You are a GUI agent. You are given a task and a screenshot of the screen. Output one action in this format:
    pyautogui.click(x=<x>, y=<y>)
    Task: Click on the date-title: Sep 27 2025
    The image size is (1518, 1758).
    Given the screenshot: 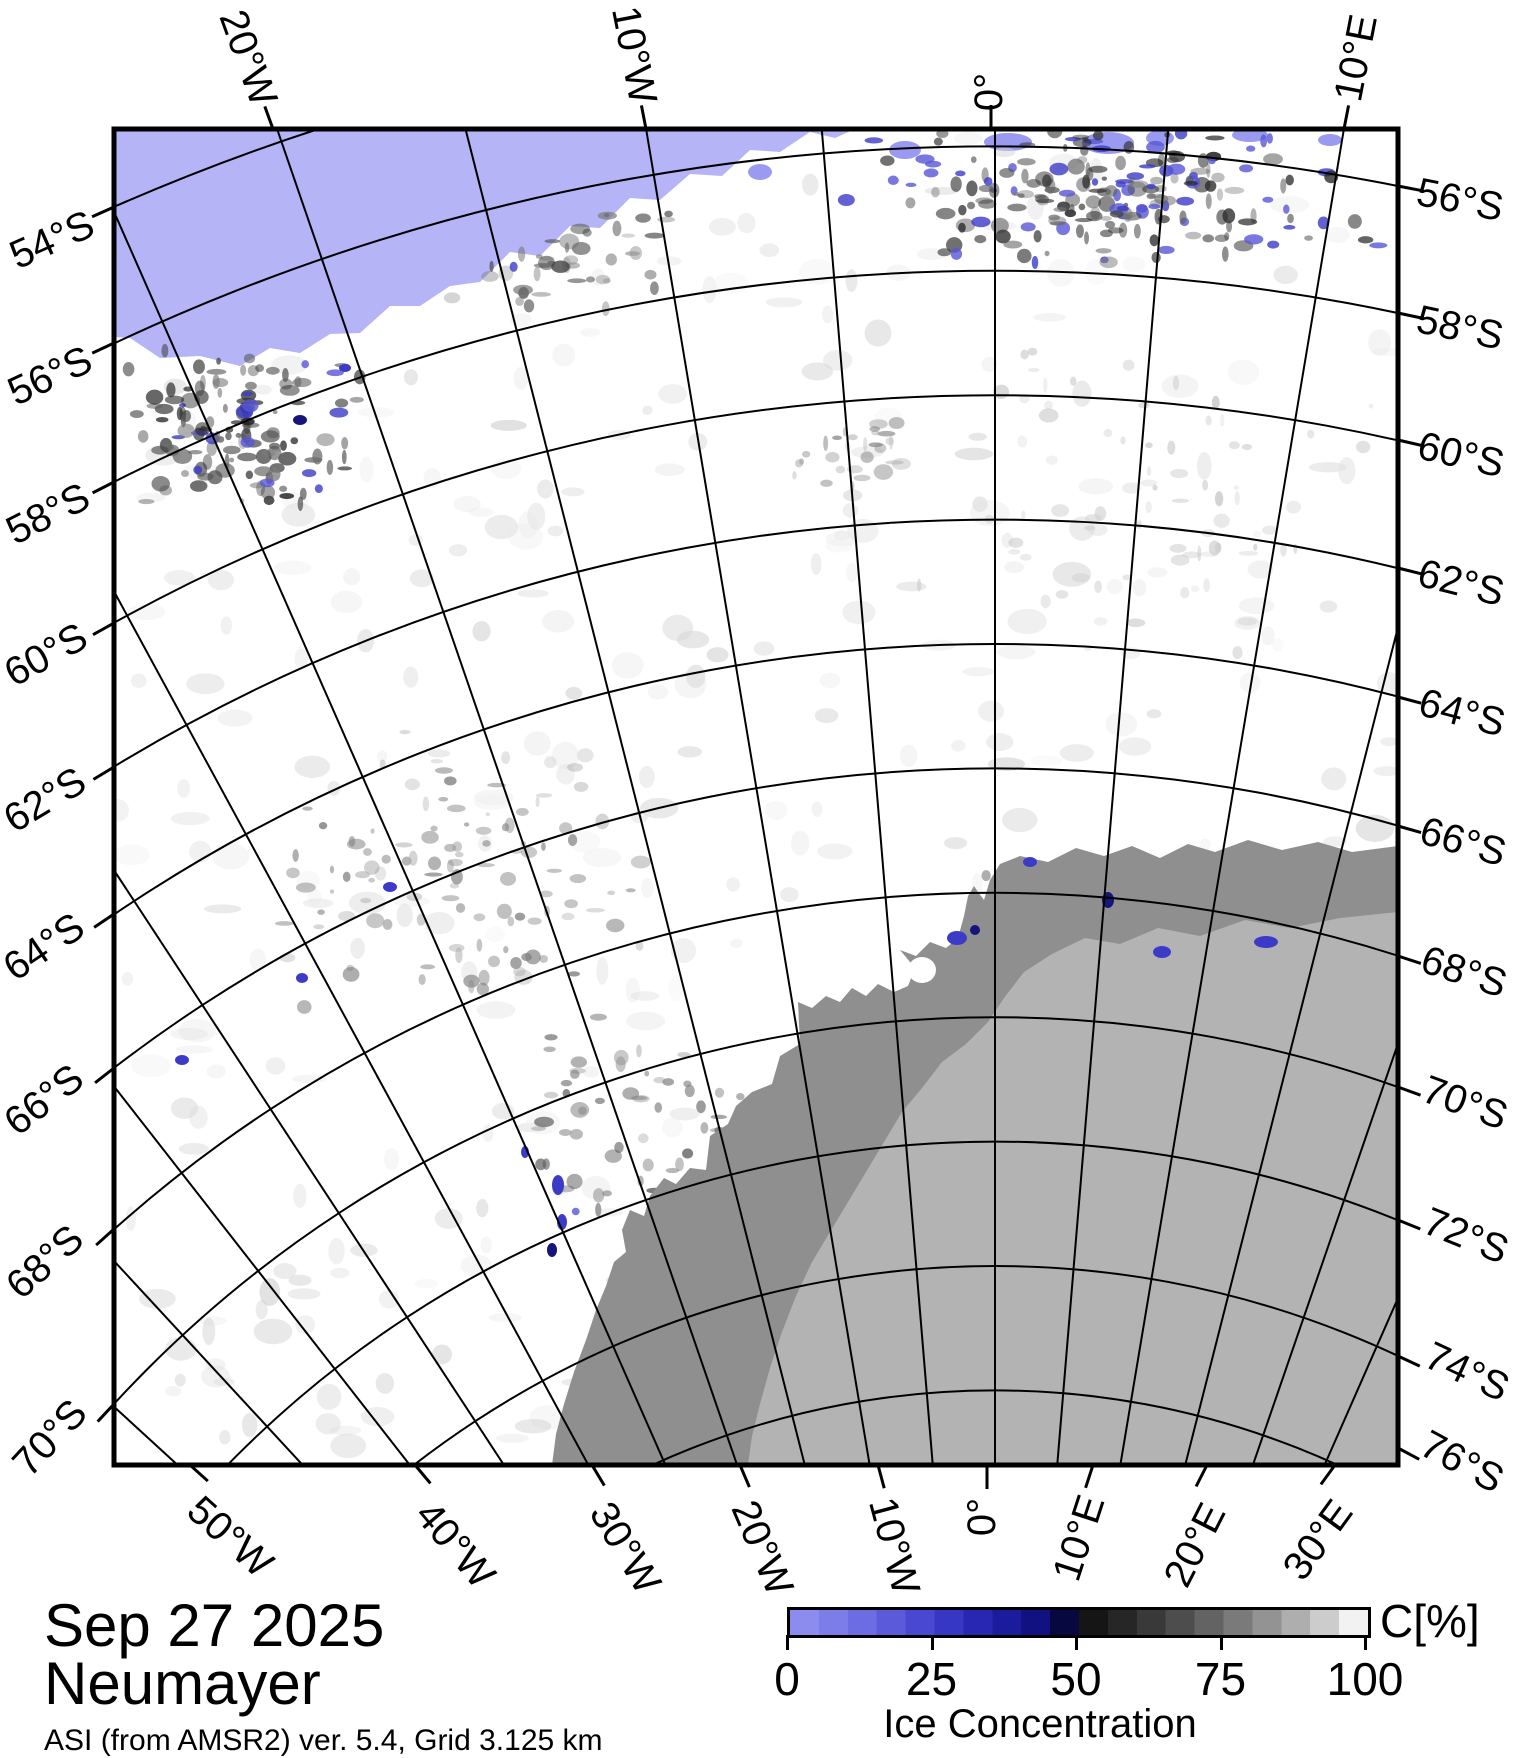 What is the action you would take?
    pyautogui.click(x=214, y=1625)
    